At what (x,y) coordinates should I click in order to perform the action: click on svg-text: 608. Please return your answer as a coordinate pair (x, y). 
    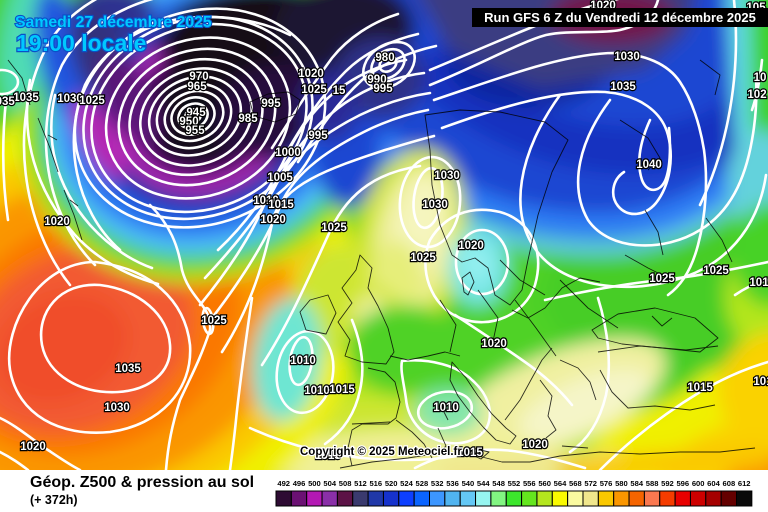
    Looking at the image, I should click on (729, 483).